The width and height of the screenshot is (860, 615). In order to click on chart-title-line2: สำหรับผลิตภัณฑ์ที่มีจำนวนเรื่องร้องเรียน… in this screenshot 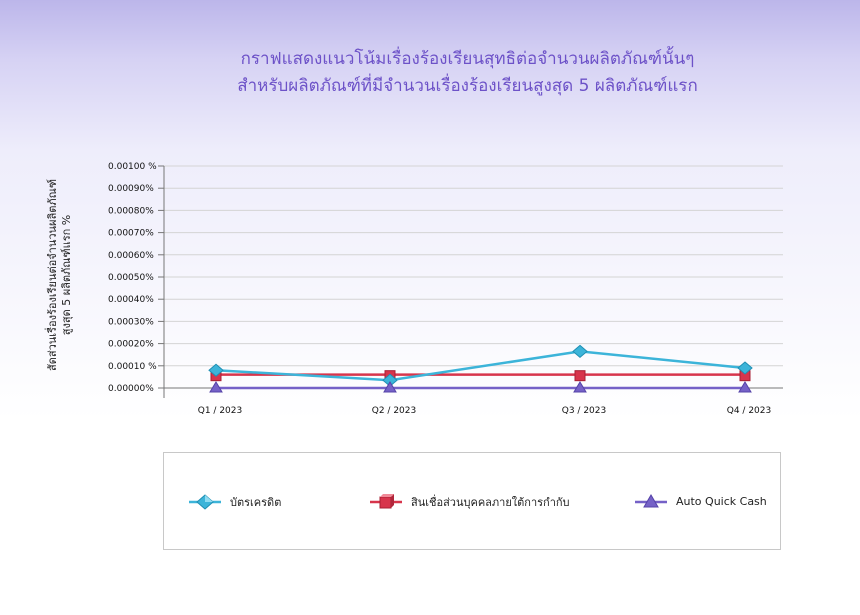, I will do `click(467, 86)`.